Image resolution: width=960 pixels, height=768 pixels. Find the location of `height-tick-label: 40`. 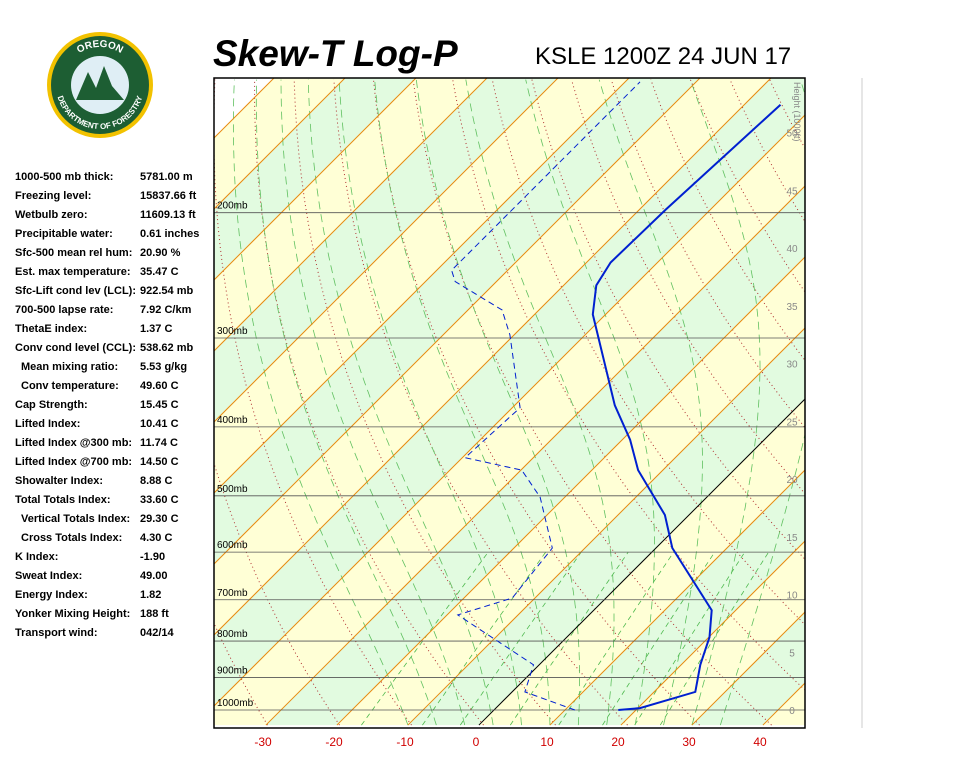

height-tick-label: 40 is located at coordinates (792, 249).